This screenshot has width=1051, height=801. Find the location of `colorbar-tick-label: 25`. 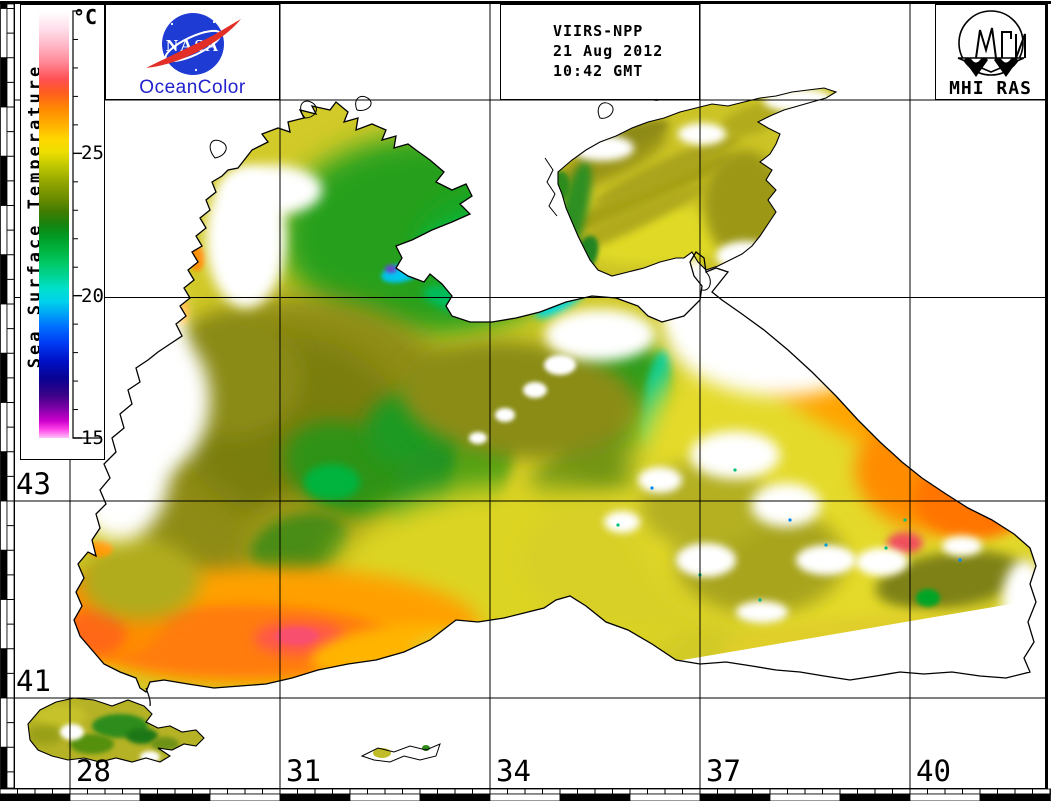

colorbar-tick-label: 25 is located at coordinates (92, 153).